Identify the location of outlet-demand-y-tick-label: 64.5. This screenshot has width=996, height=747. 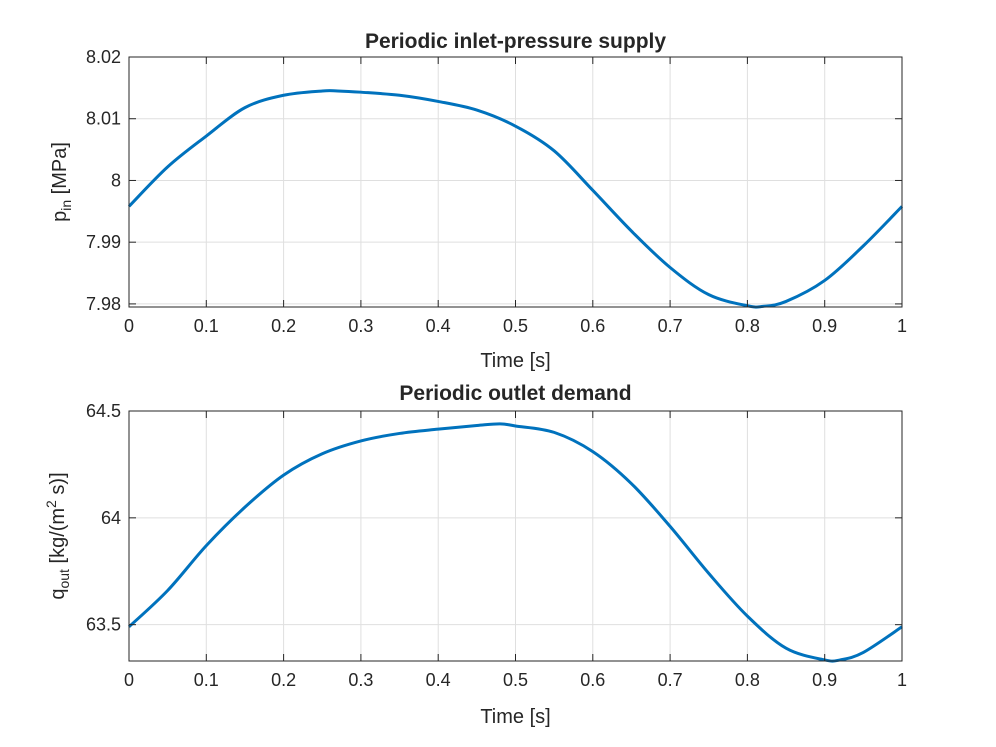
(103, 411).